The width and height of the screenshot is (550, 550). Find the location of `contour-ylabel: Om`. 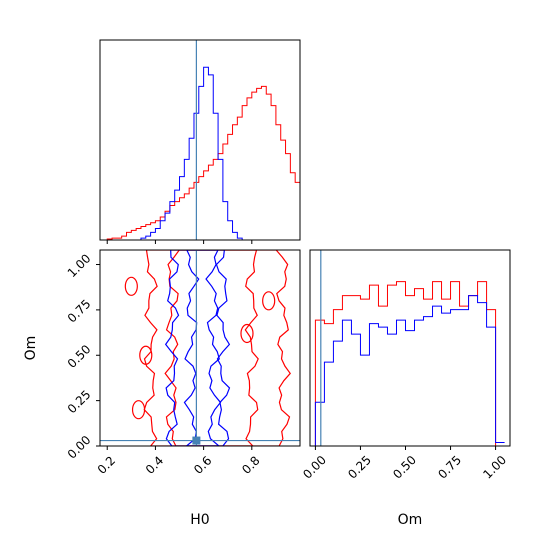

contour-ylabel: Om is located at coordinates (31, 348).